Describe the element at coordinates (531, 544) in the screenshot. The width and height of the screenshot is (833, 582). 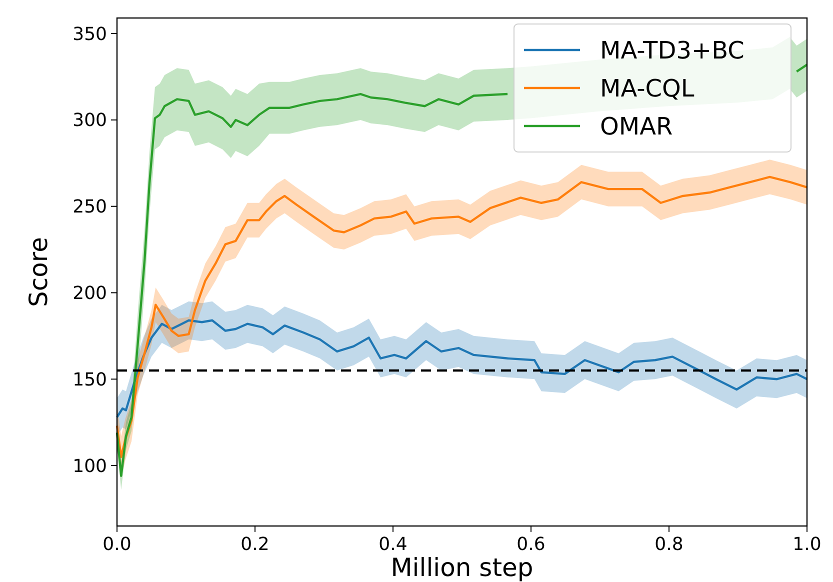
I see `x-tick-label: 0.6` at that location.